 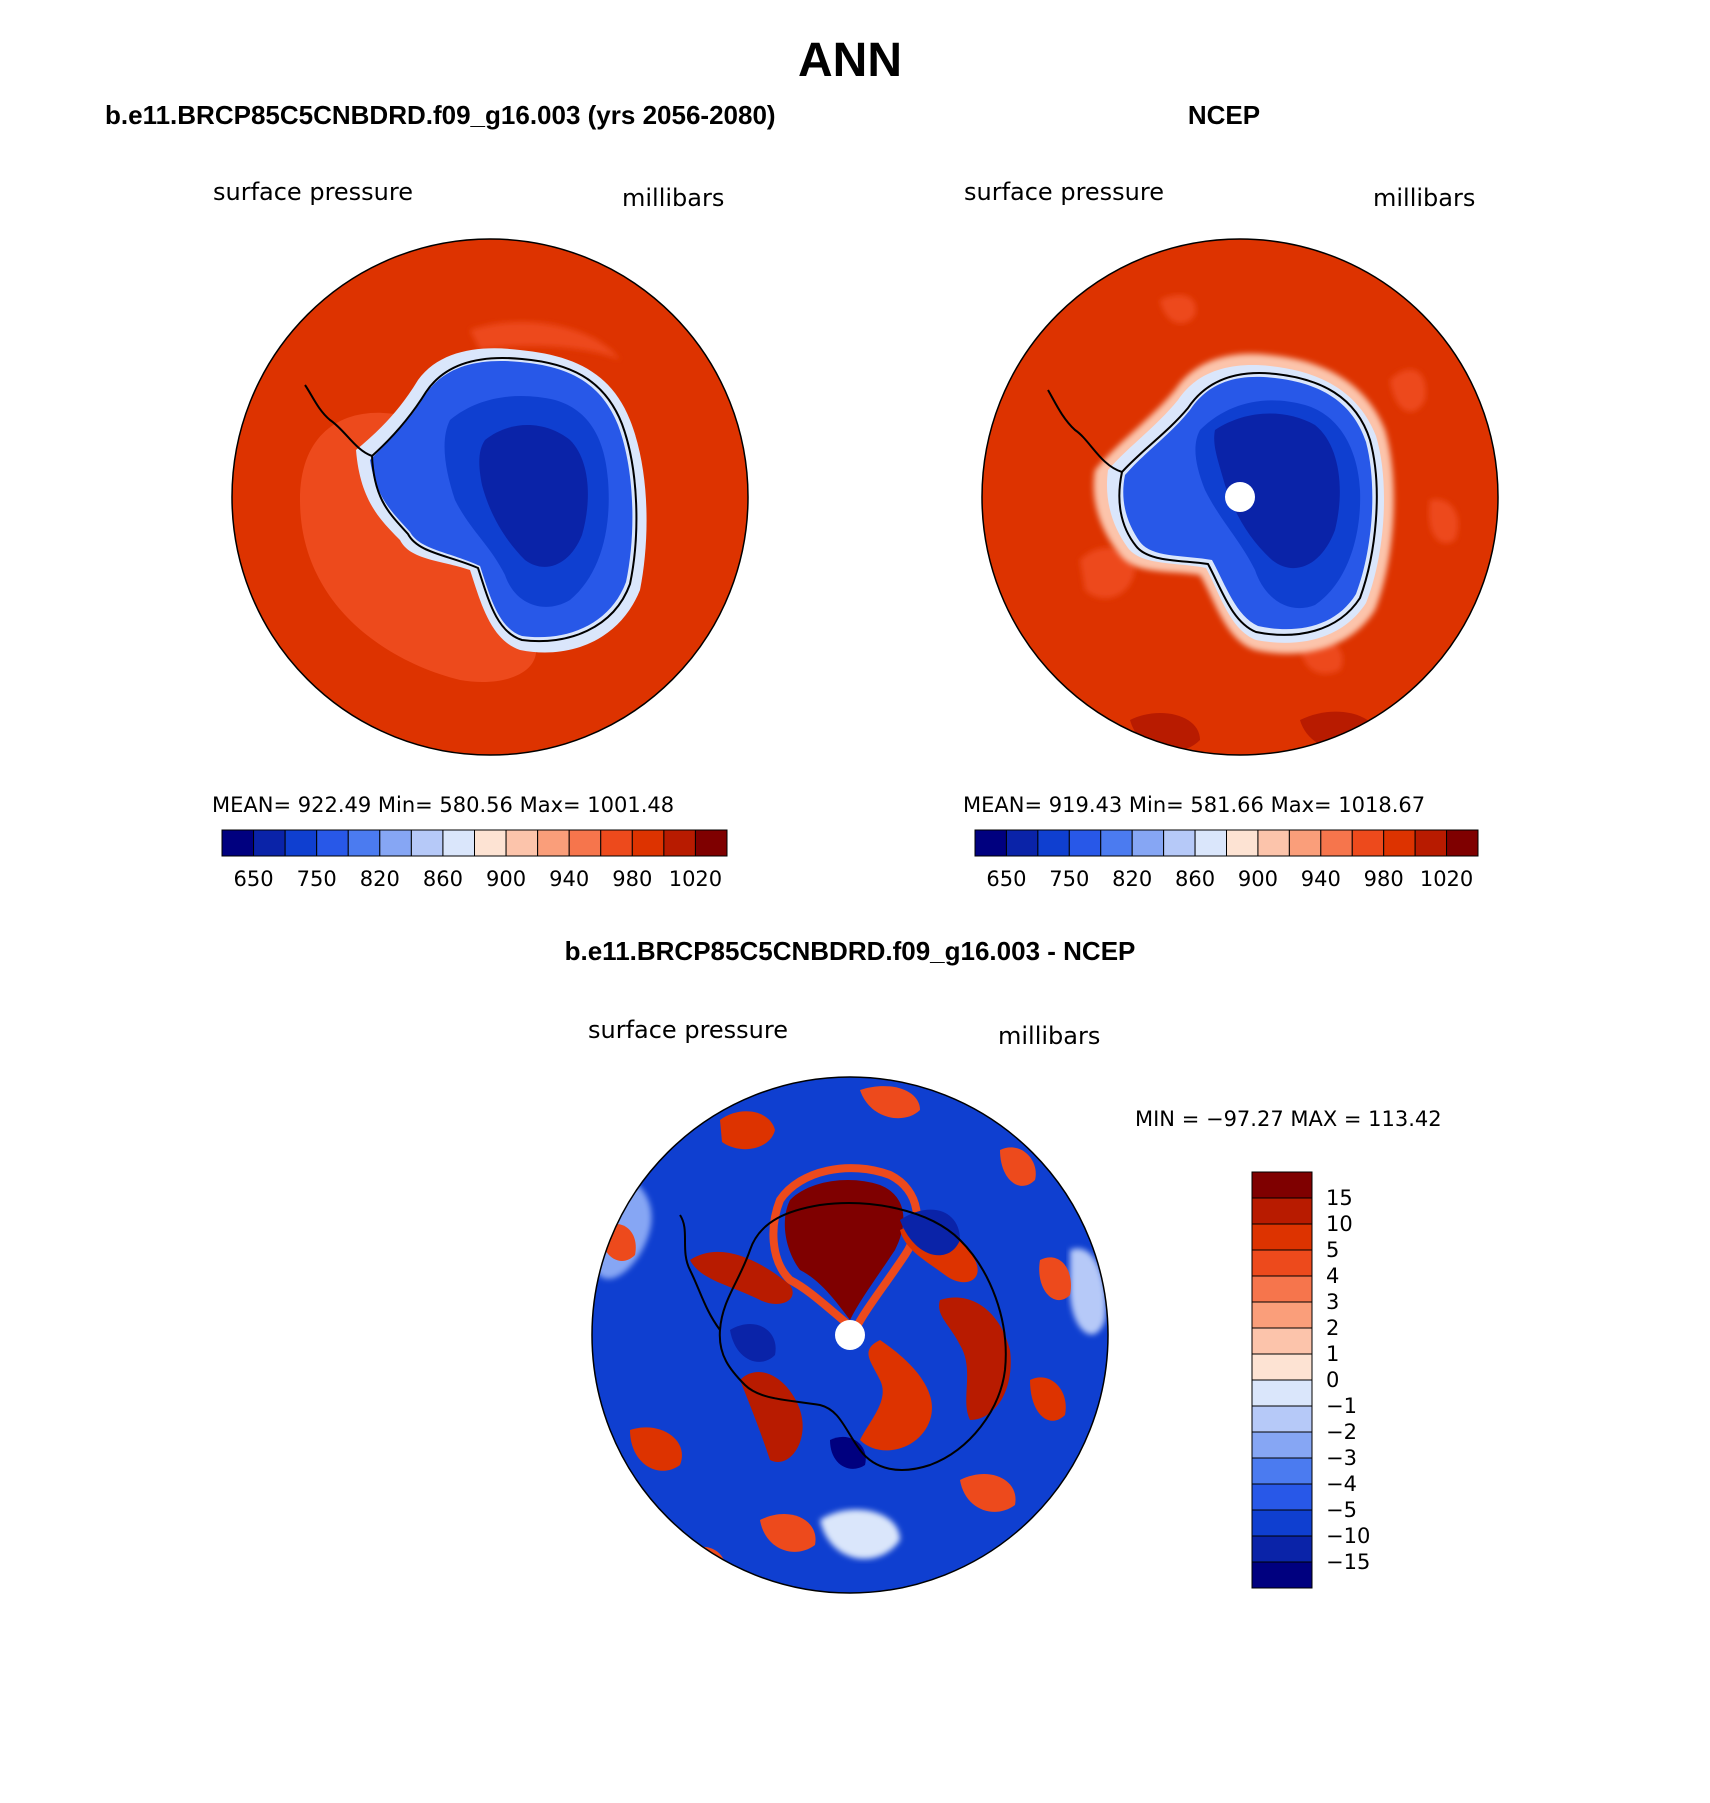 I want to click on map-model-border, so click(x=490, y=497).